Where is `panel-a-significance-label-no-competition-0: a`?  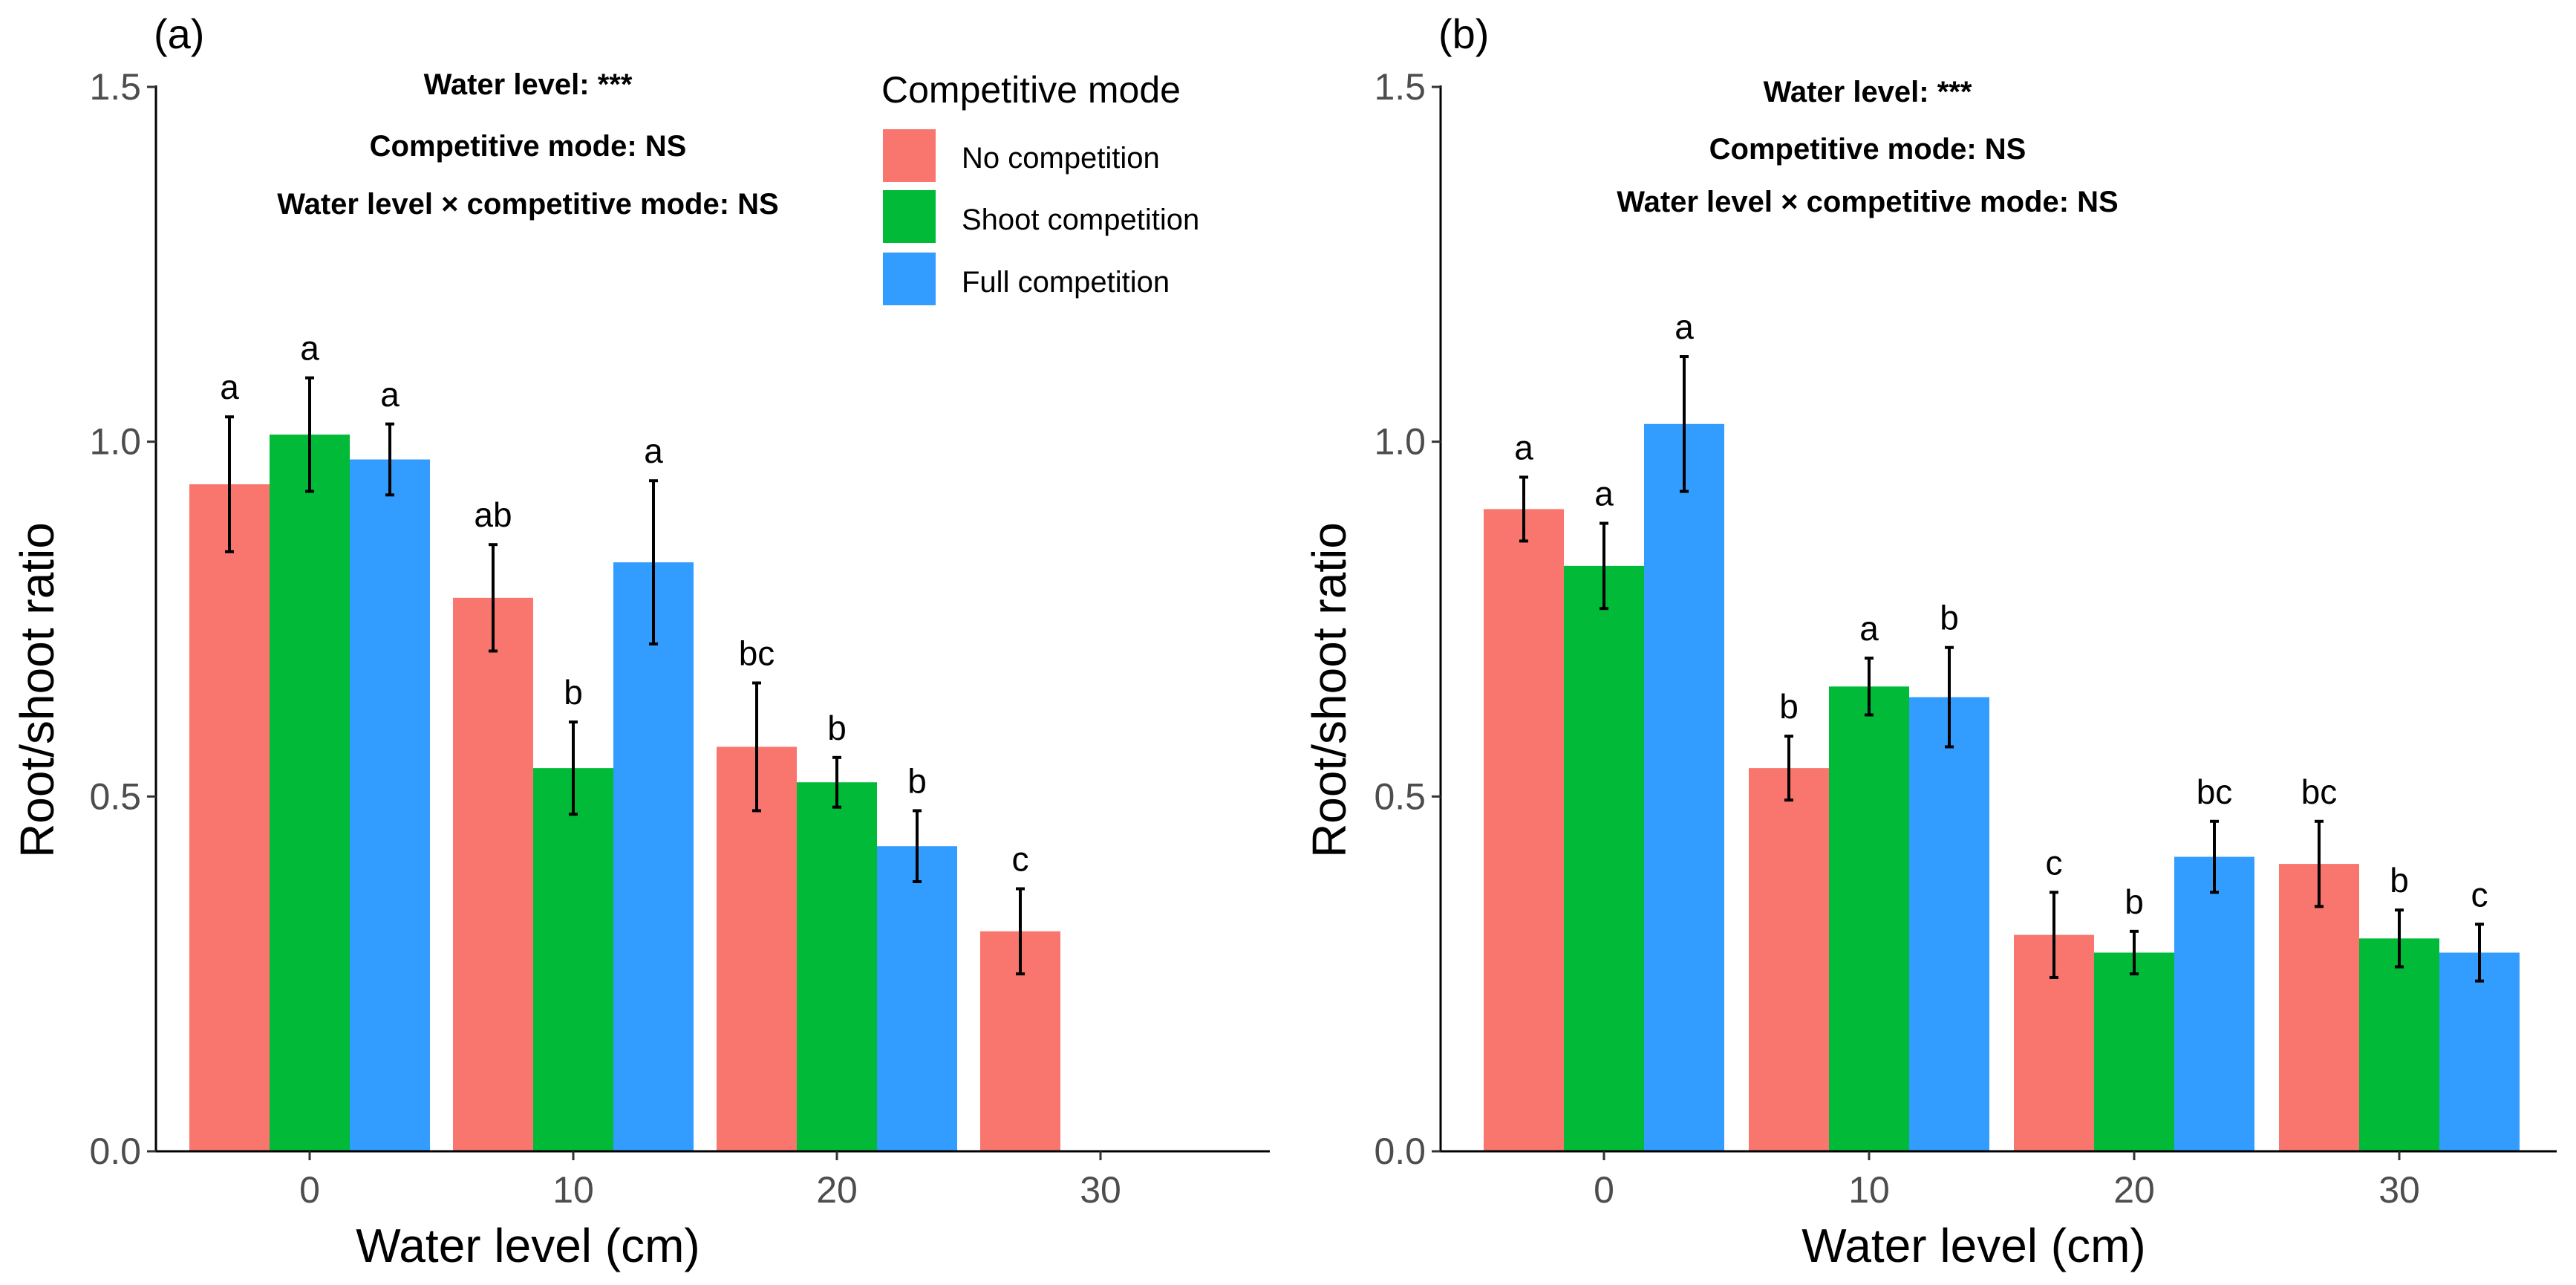 panel-a-significance-label-no-competition-0: a is located at coordinates (229, 387).